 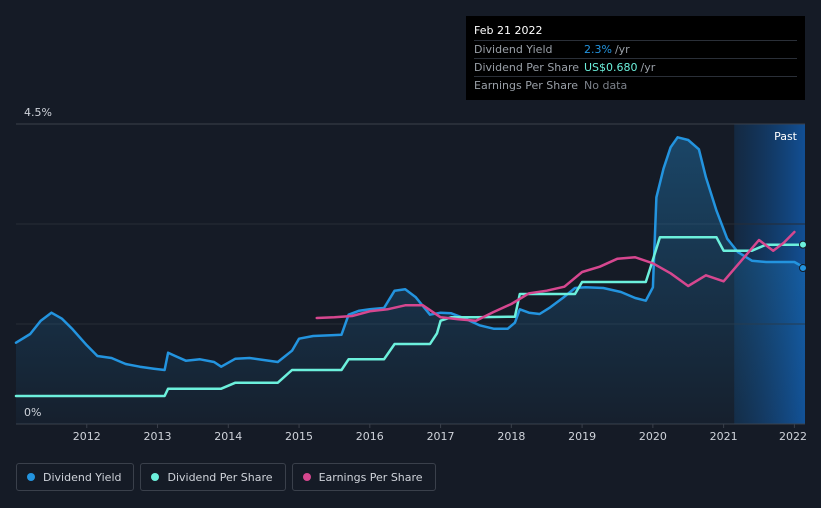 I want to click on tooltip-value: 2.3%, so click(x=598, y=49).